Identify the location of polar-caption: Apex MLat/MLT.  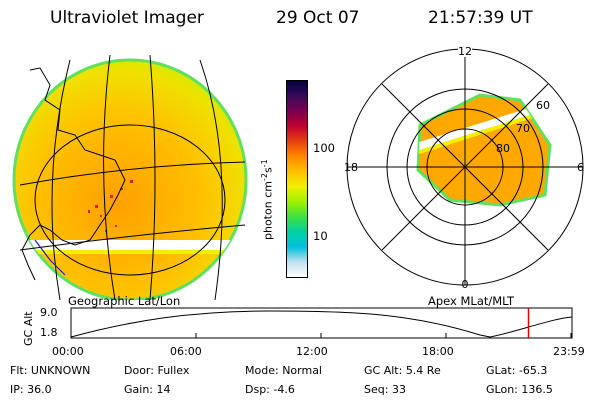
(471, 301).